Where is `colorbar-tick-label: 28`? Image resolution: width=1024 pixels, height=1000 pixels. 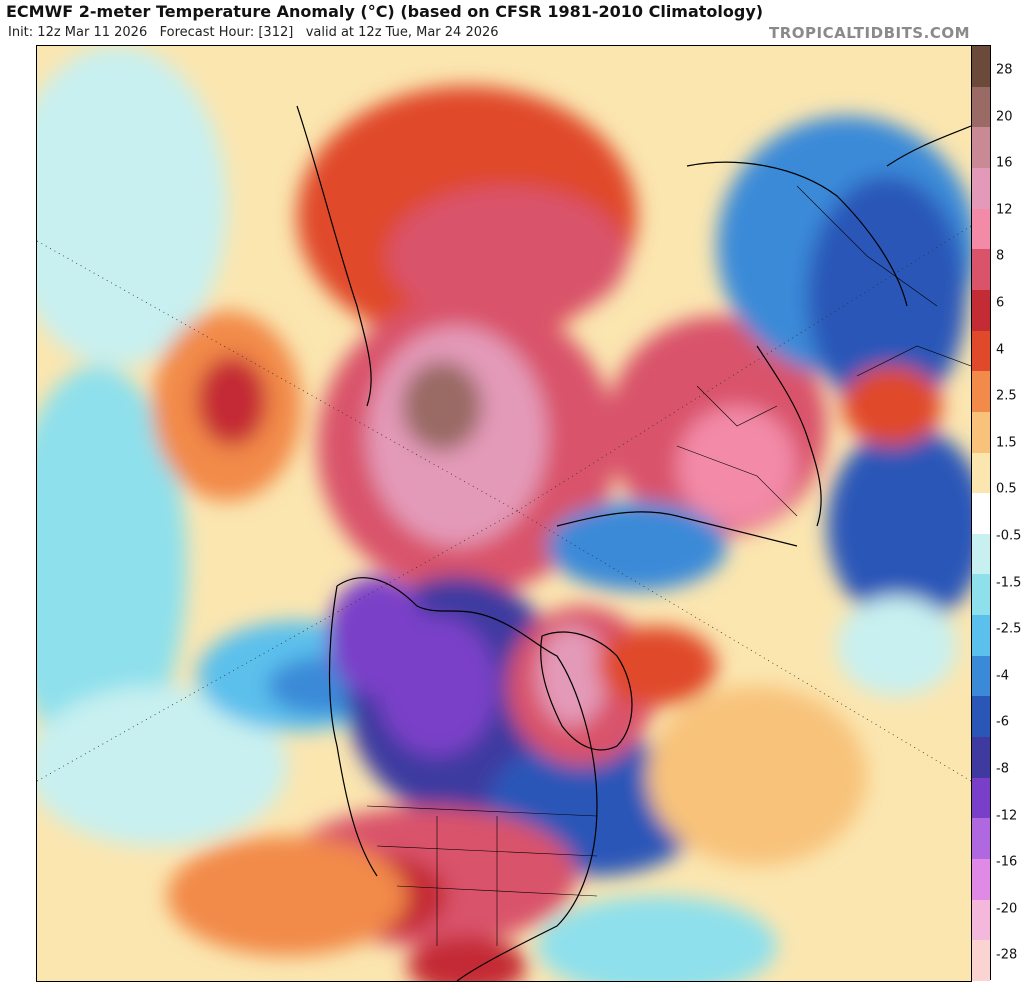
colorbar-tick-label: 28 is located at coordinates (1004, 70).